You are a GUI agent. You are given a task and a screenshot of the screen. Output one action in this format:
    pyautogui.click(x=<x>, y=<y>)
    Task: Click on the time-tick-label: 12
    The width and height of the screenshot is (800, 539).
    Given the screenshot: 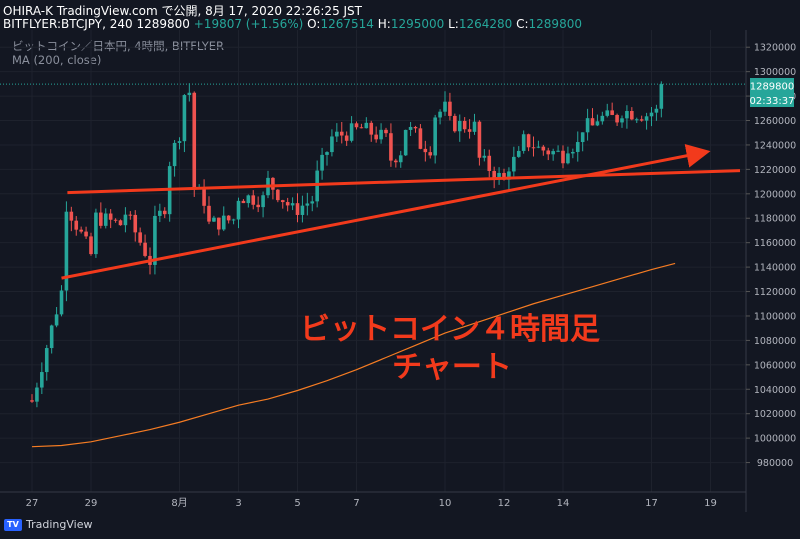 What is the action you would take?
    pyautogui.click(x=504, y=503)
    